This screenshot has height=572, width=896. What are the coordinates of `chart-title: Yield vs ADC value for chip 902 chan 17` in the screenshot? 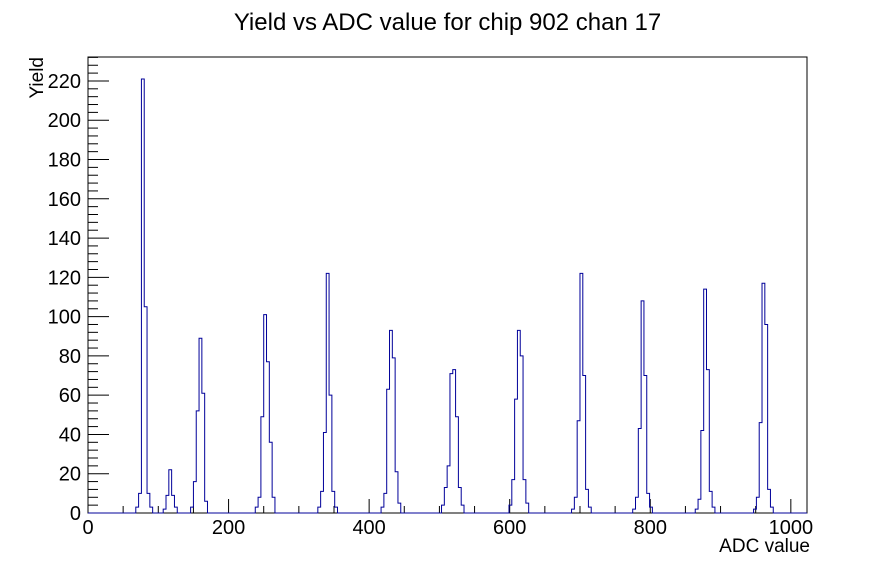 It's located at (447, 22).